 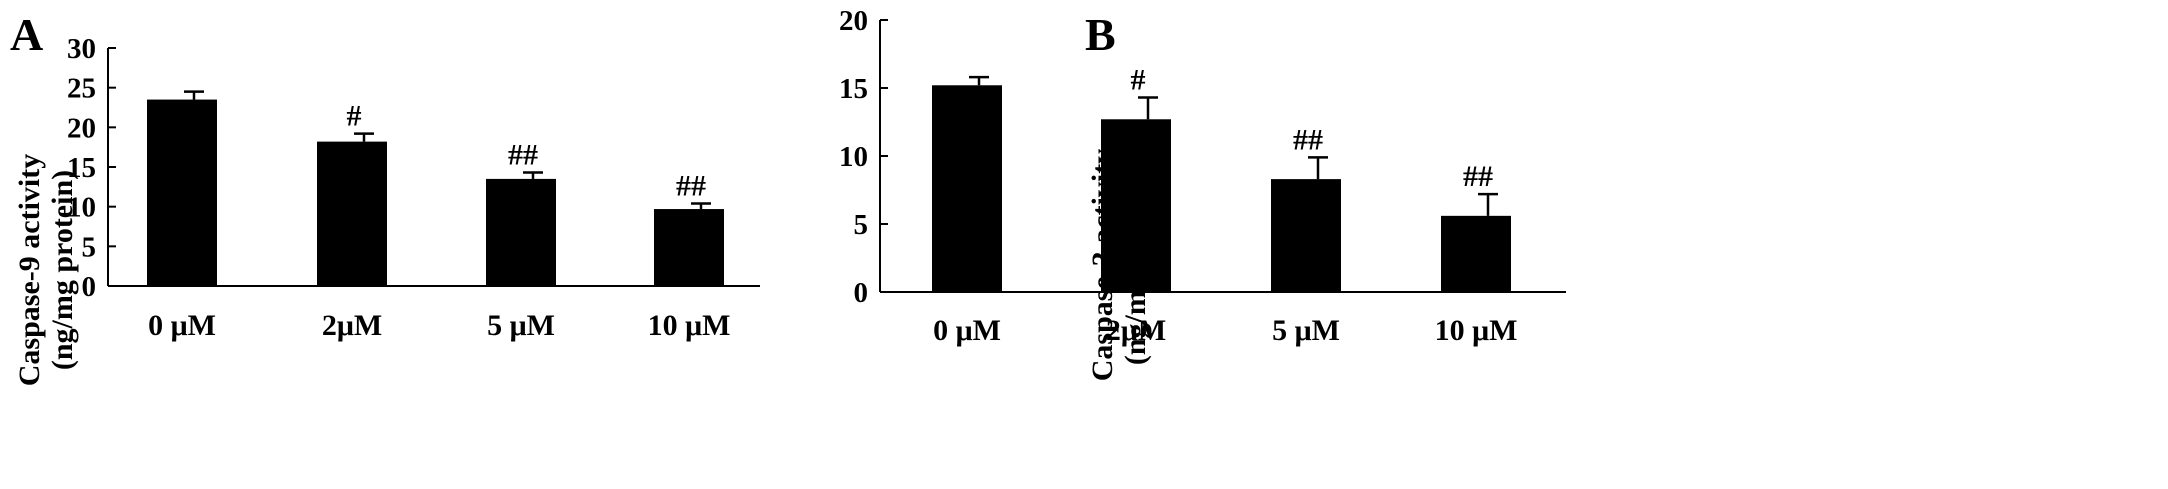 What do you see at coordinates (81, 89) in the screenshot?
I see `y-tick-label: 25` at bounding box center [81, 89].